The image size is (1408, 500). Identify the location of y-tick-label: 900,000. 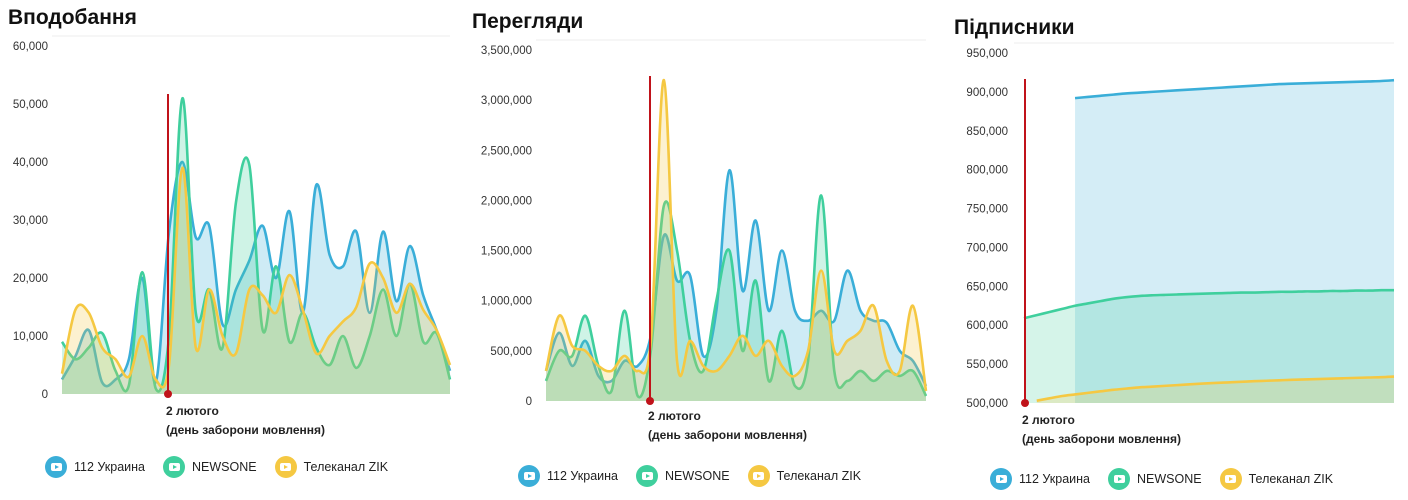
(987, 93).